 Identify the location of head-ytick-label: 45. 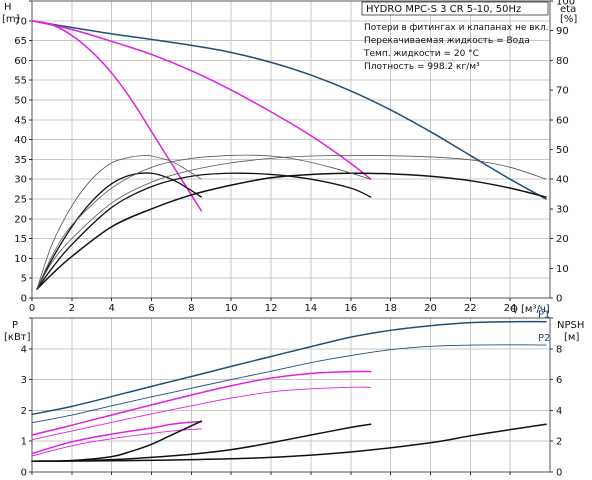
(20, 120).